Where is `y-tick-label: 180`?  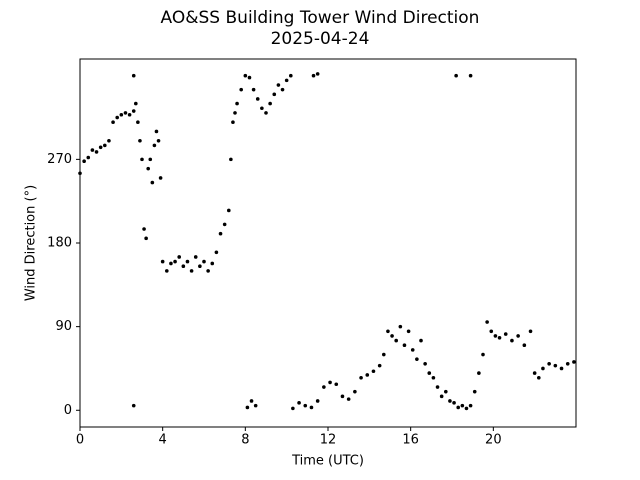 y-tick-label: 180 is located at coordinates (59, 243).